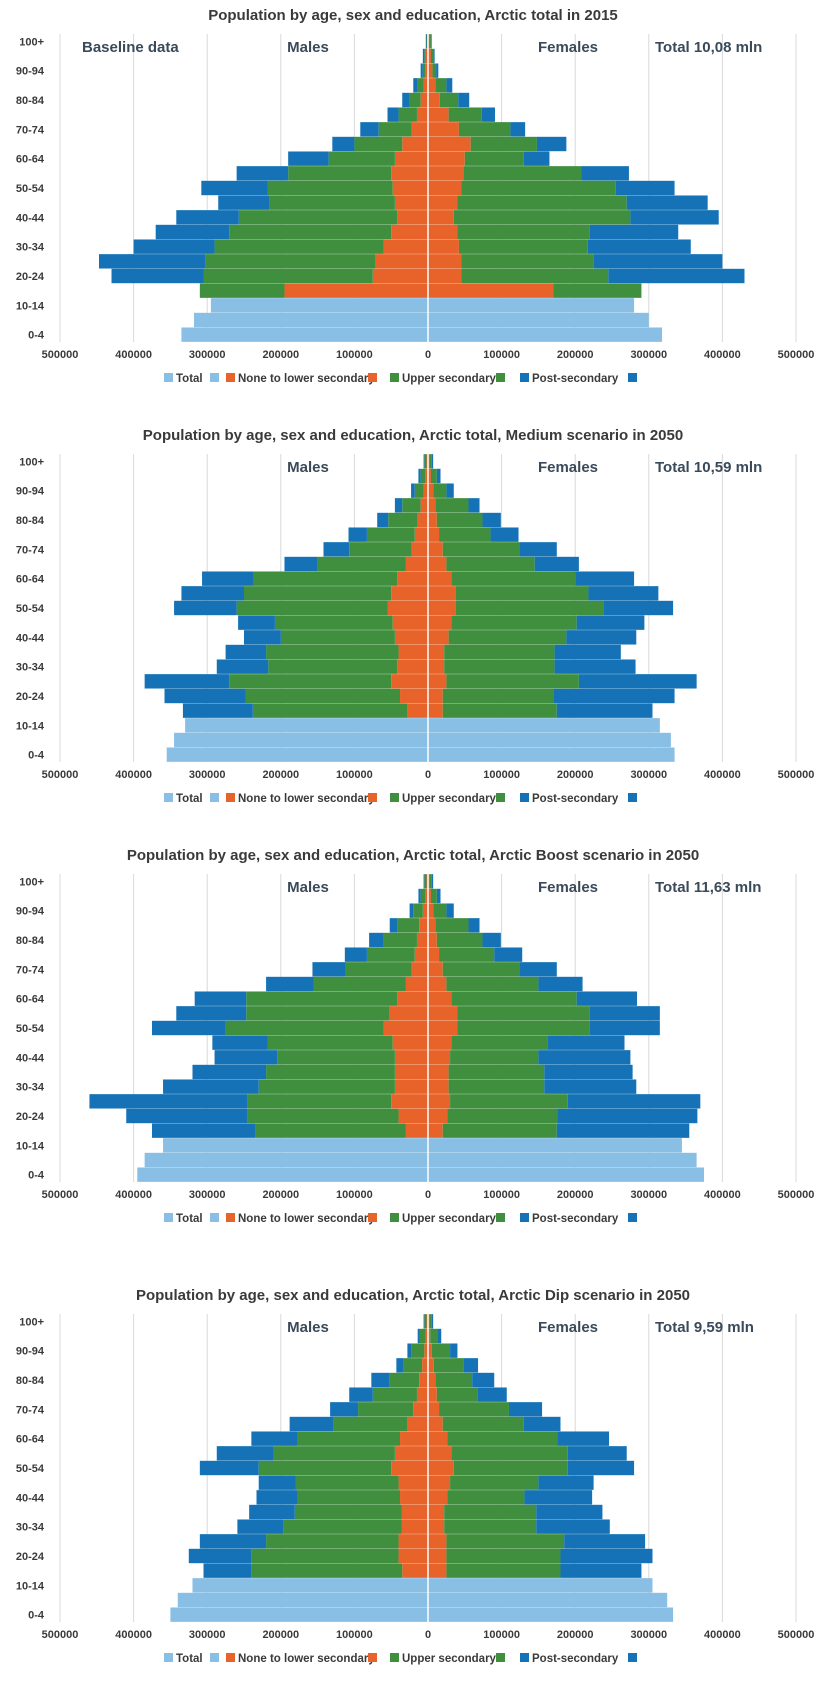  What do you see at coordinates (430, 461) in the screenshot?
I see `bar-upper-females-100+` at bounding box center [430, 461].